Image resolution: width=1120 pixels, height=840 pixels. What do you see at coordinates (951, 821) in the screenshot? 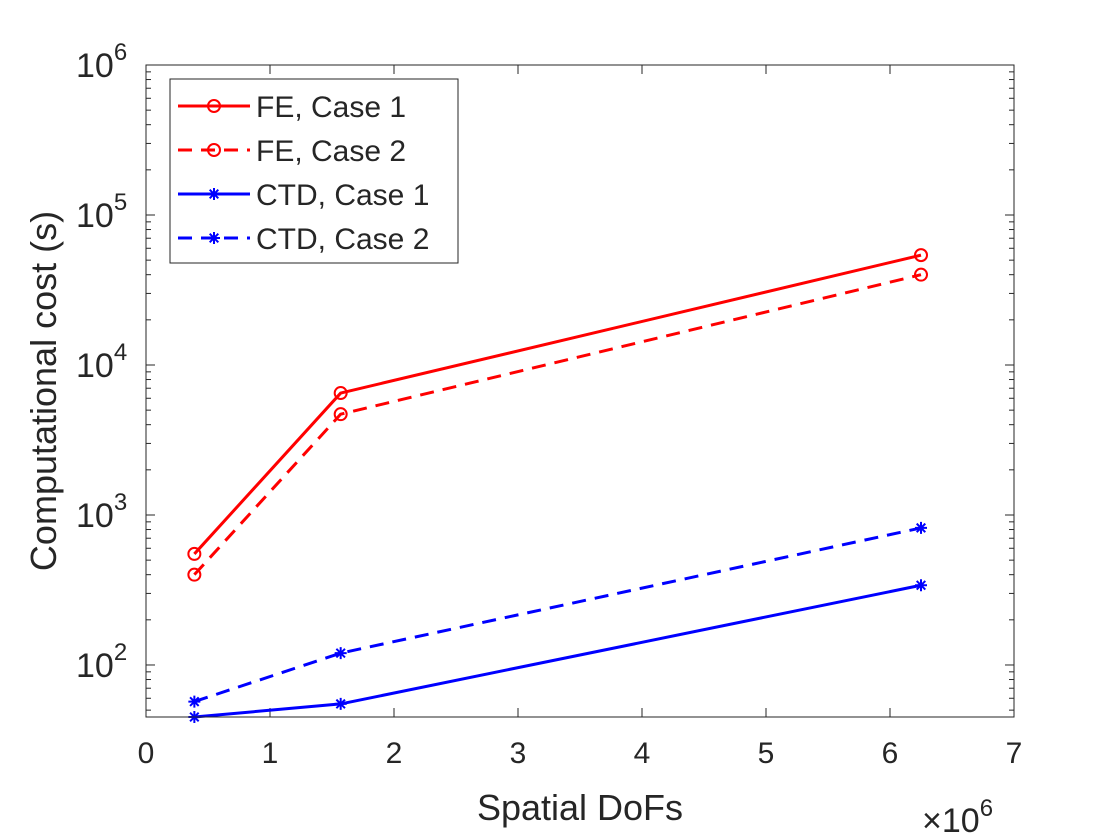
I see `x-axis-multiplier-base: ×10` at bounding box center [951, 821].